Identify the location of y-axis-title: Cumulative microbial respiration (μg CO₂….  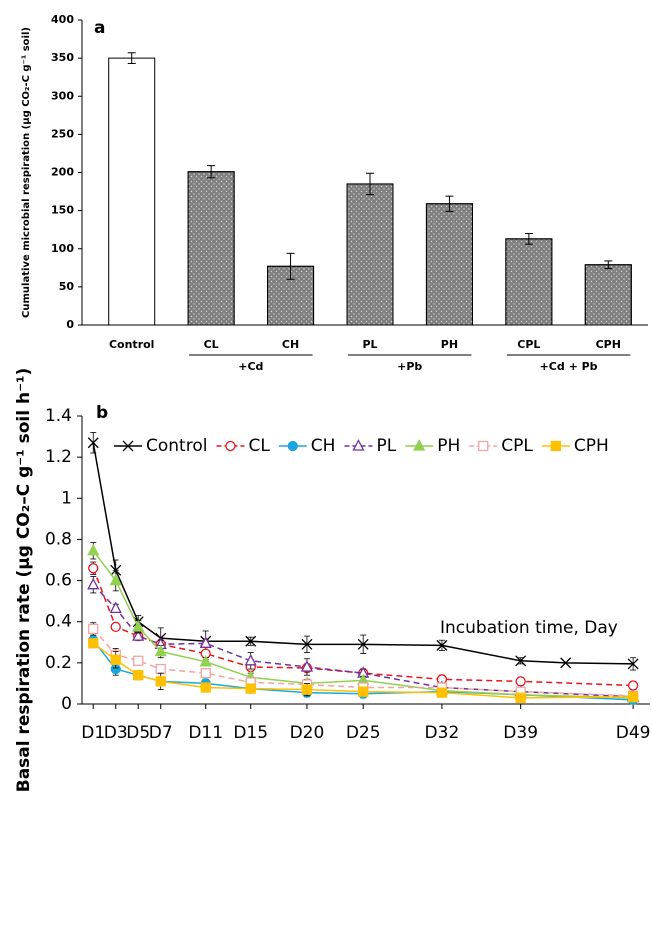
(26, 172).